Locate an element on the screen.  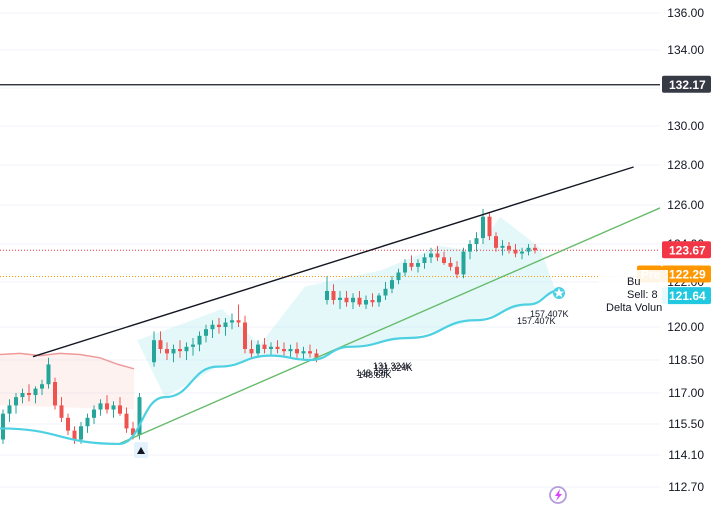
price-tick-label: 117.00 is located at coordinates (686, 393).